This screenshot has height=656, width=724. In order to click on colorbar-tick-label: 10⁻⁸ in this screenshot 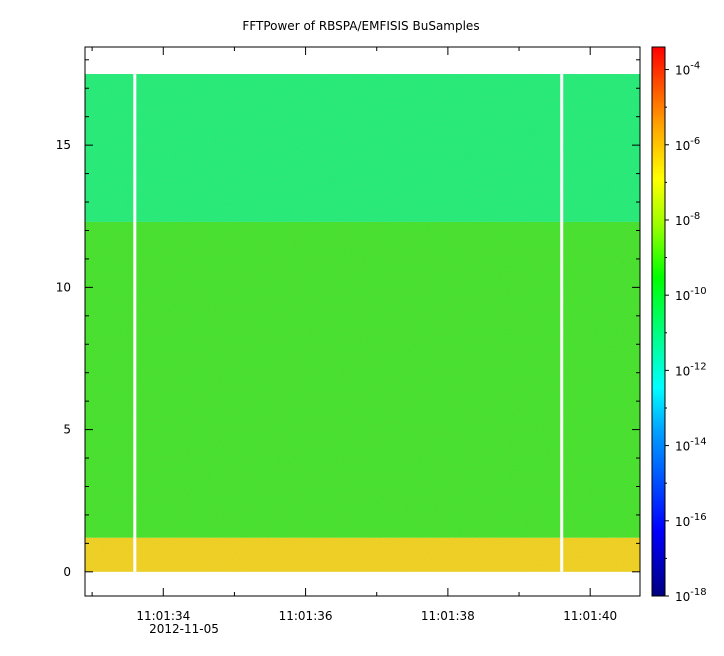, I will do `click(687, 219)`.